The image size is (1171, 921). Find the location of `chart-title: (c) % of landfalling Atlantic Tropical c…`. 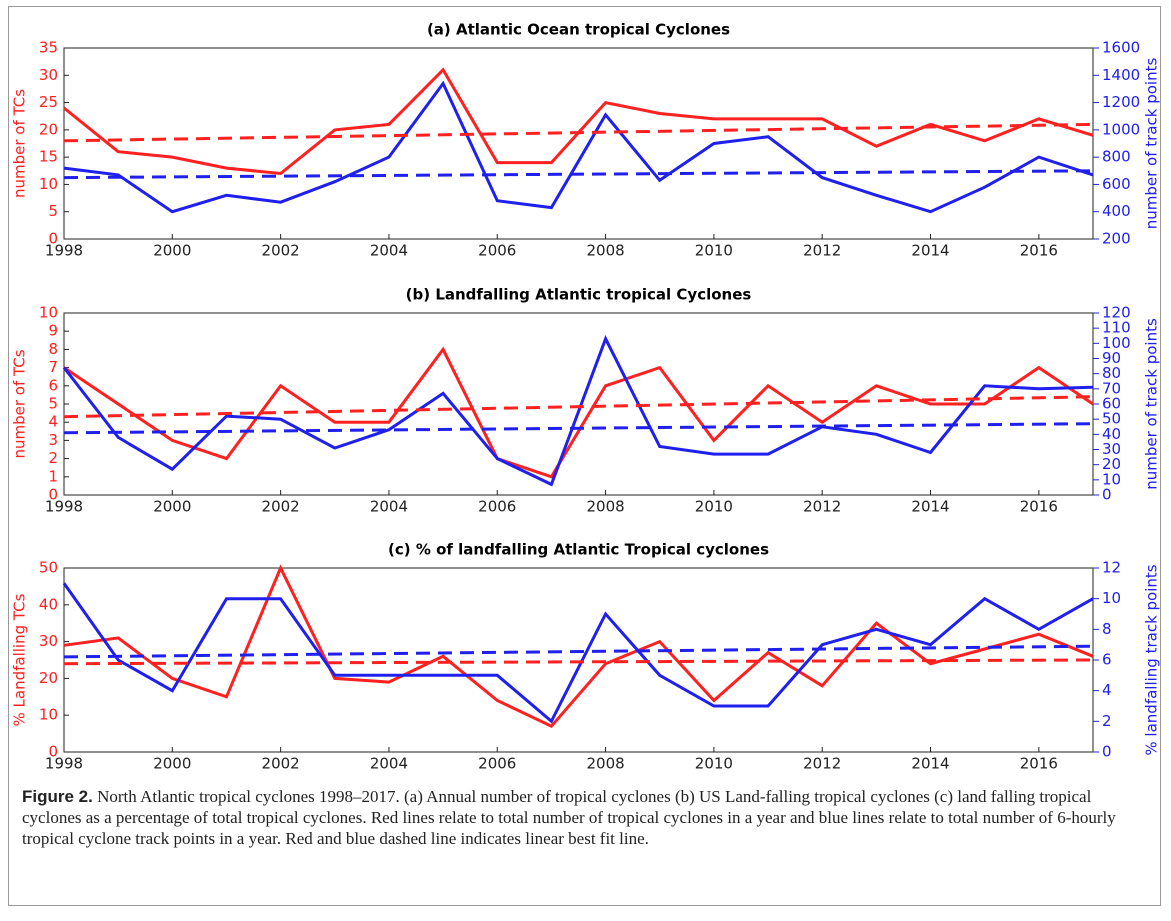

chart-title: (c) % of landfalling Atlantic Tropical c… is located at coordinates (578, 550).